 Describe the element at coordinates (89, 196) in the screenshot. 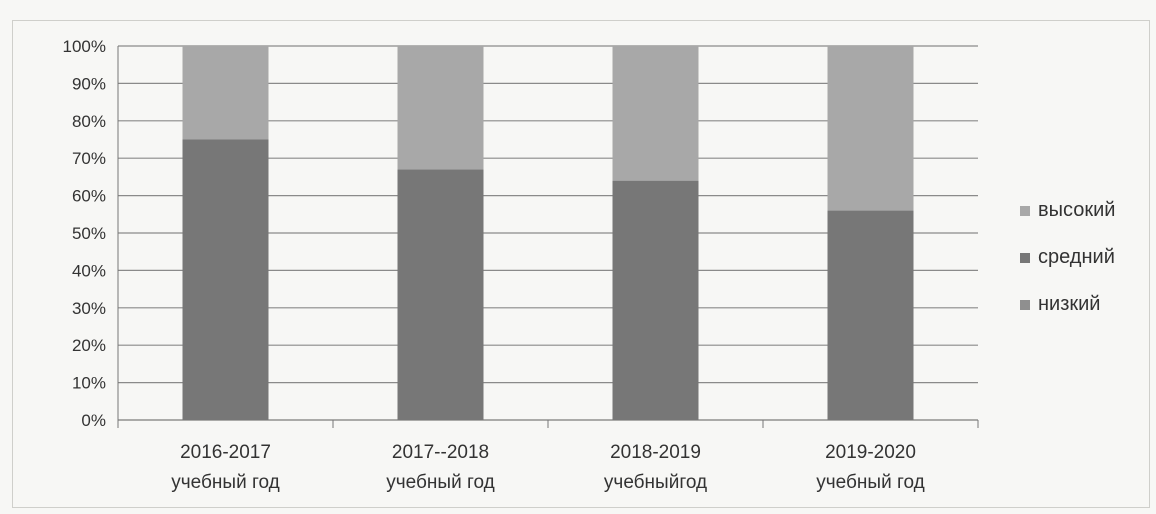

I see `y-tick-label: 60%` at that location.